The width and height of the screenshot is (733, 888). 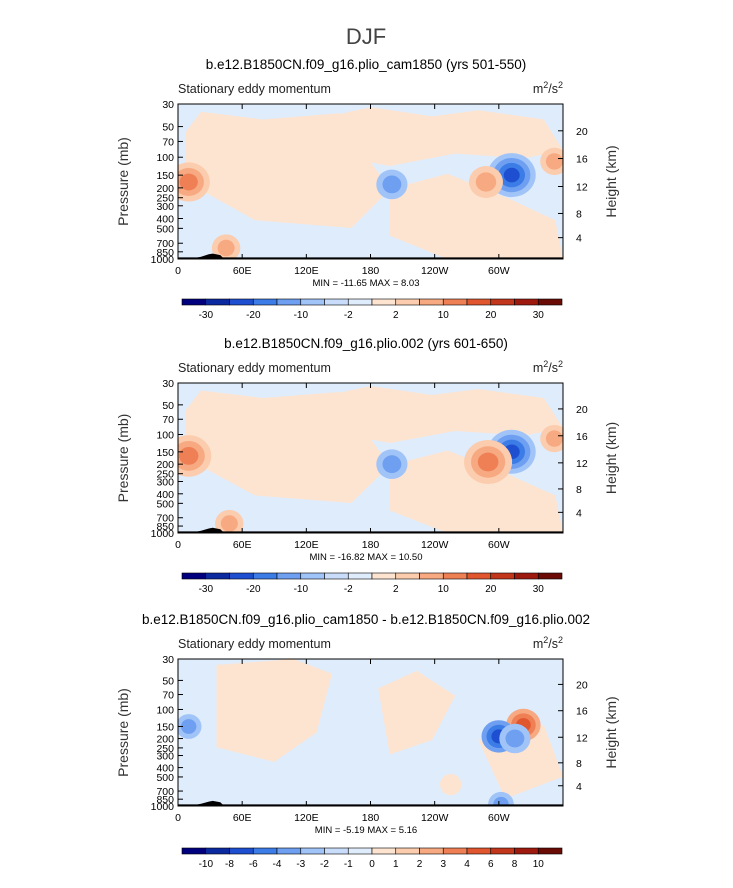 What do you see at coordinates (499, 545) in the screenshot?
I see `x-tick-label: 60W` at bounding box center [499, 545].